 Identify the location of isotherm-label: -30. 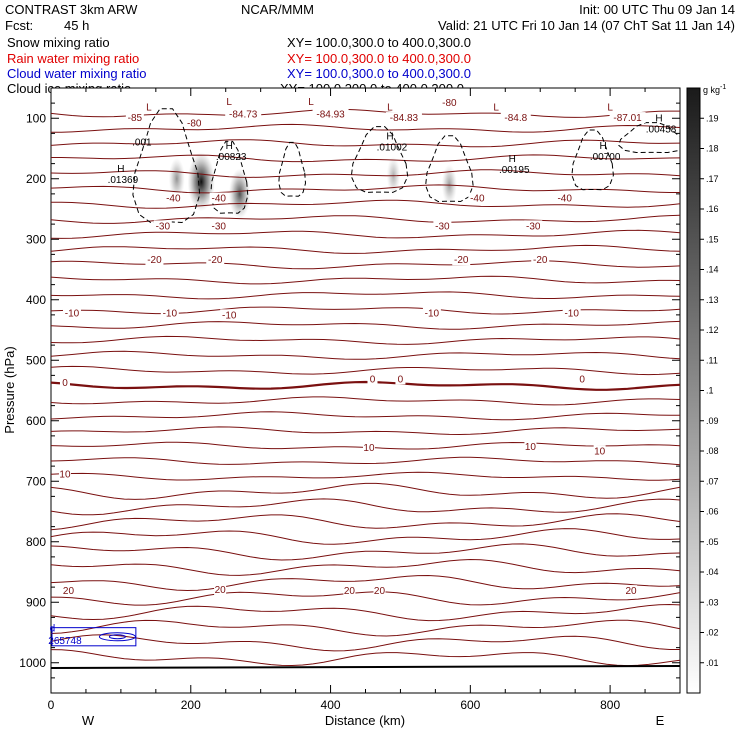
(533, 226).